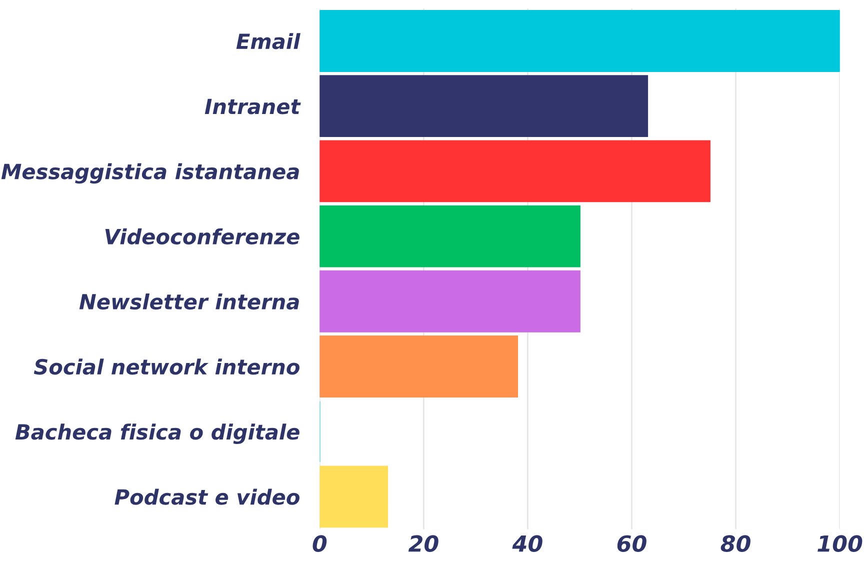  What do you see at coordinates (735, 543) in the screenshot?
I see `x-tick-label: 80` at bounding box center [735, 543].